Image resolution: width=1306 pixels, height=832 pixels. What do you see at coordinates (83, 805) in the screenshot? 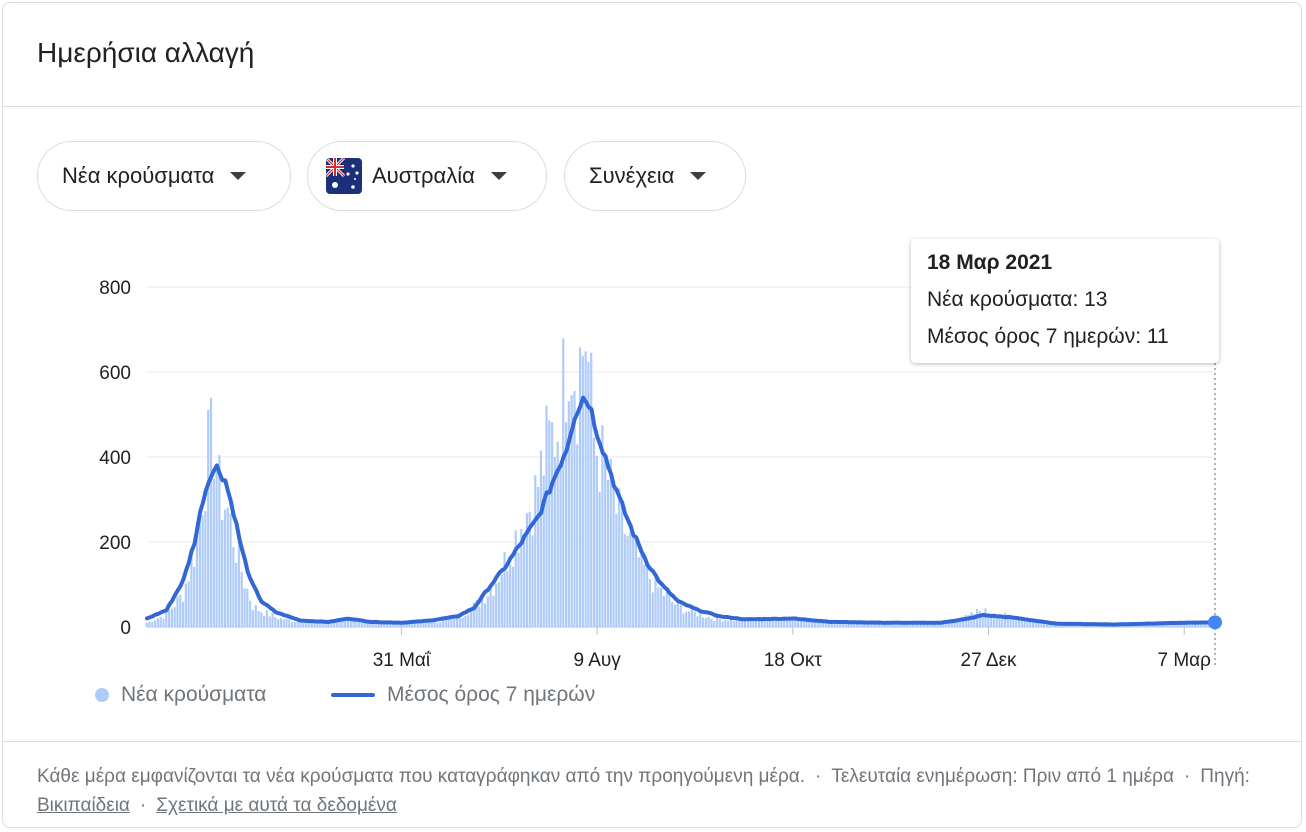
I see `wikipedia-link: Βικιπαίδεια` at bounding box center [83, 805].